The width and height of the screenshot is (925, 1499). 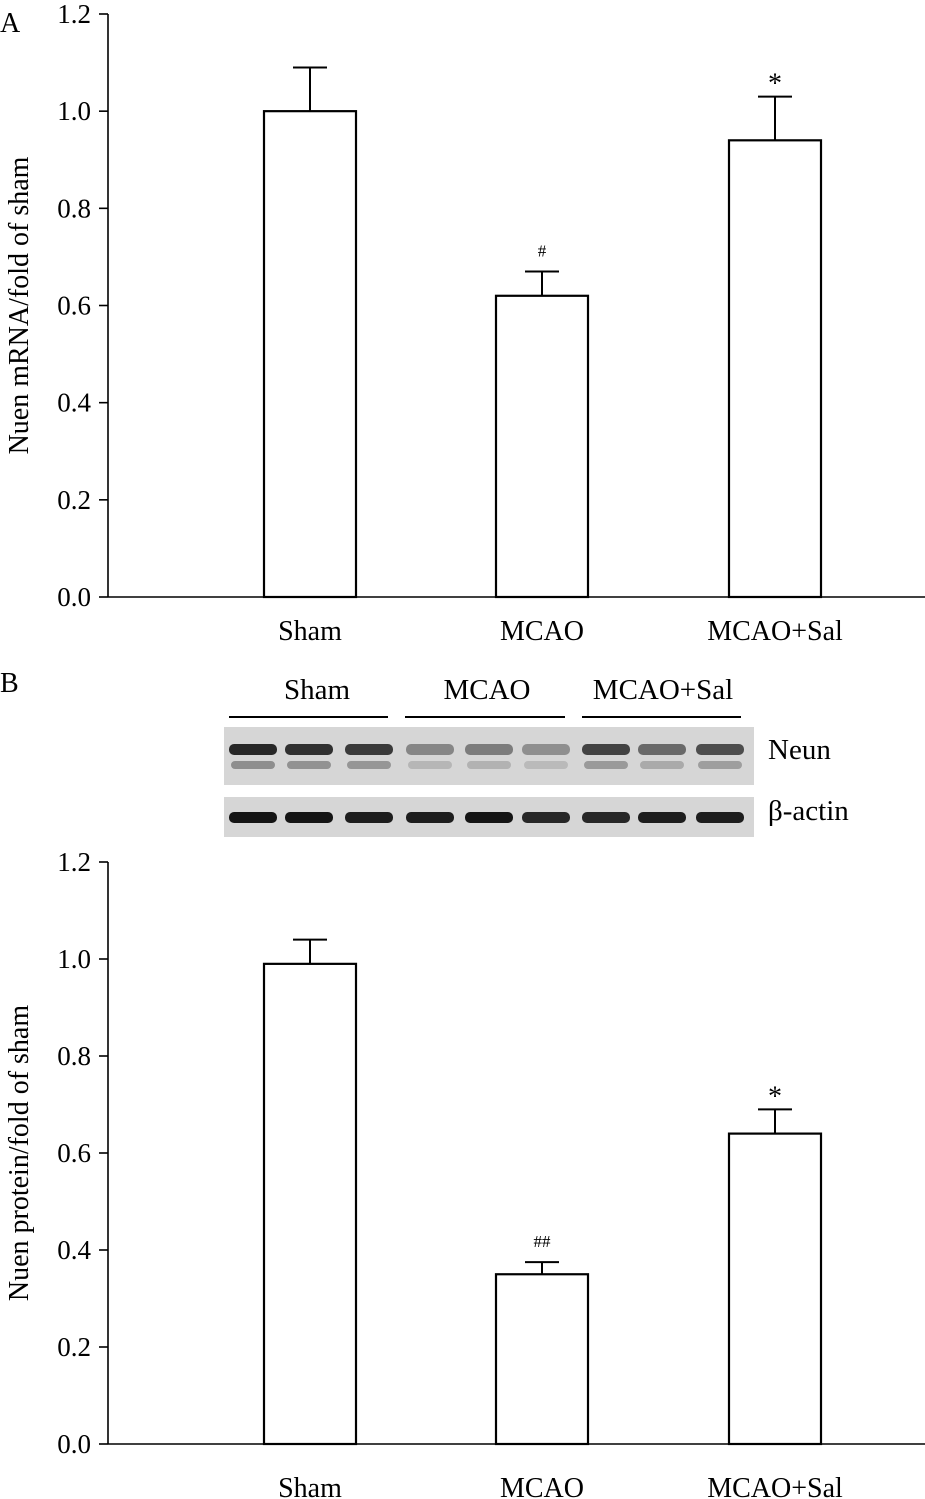 What do you see at coordinates (74, 208) in the screenshot?
I see `panel-a-y-tick-label: 0.8` at bounding box center [74, 208].